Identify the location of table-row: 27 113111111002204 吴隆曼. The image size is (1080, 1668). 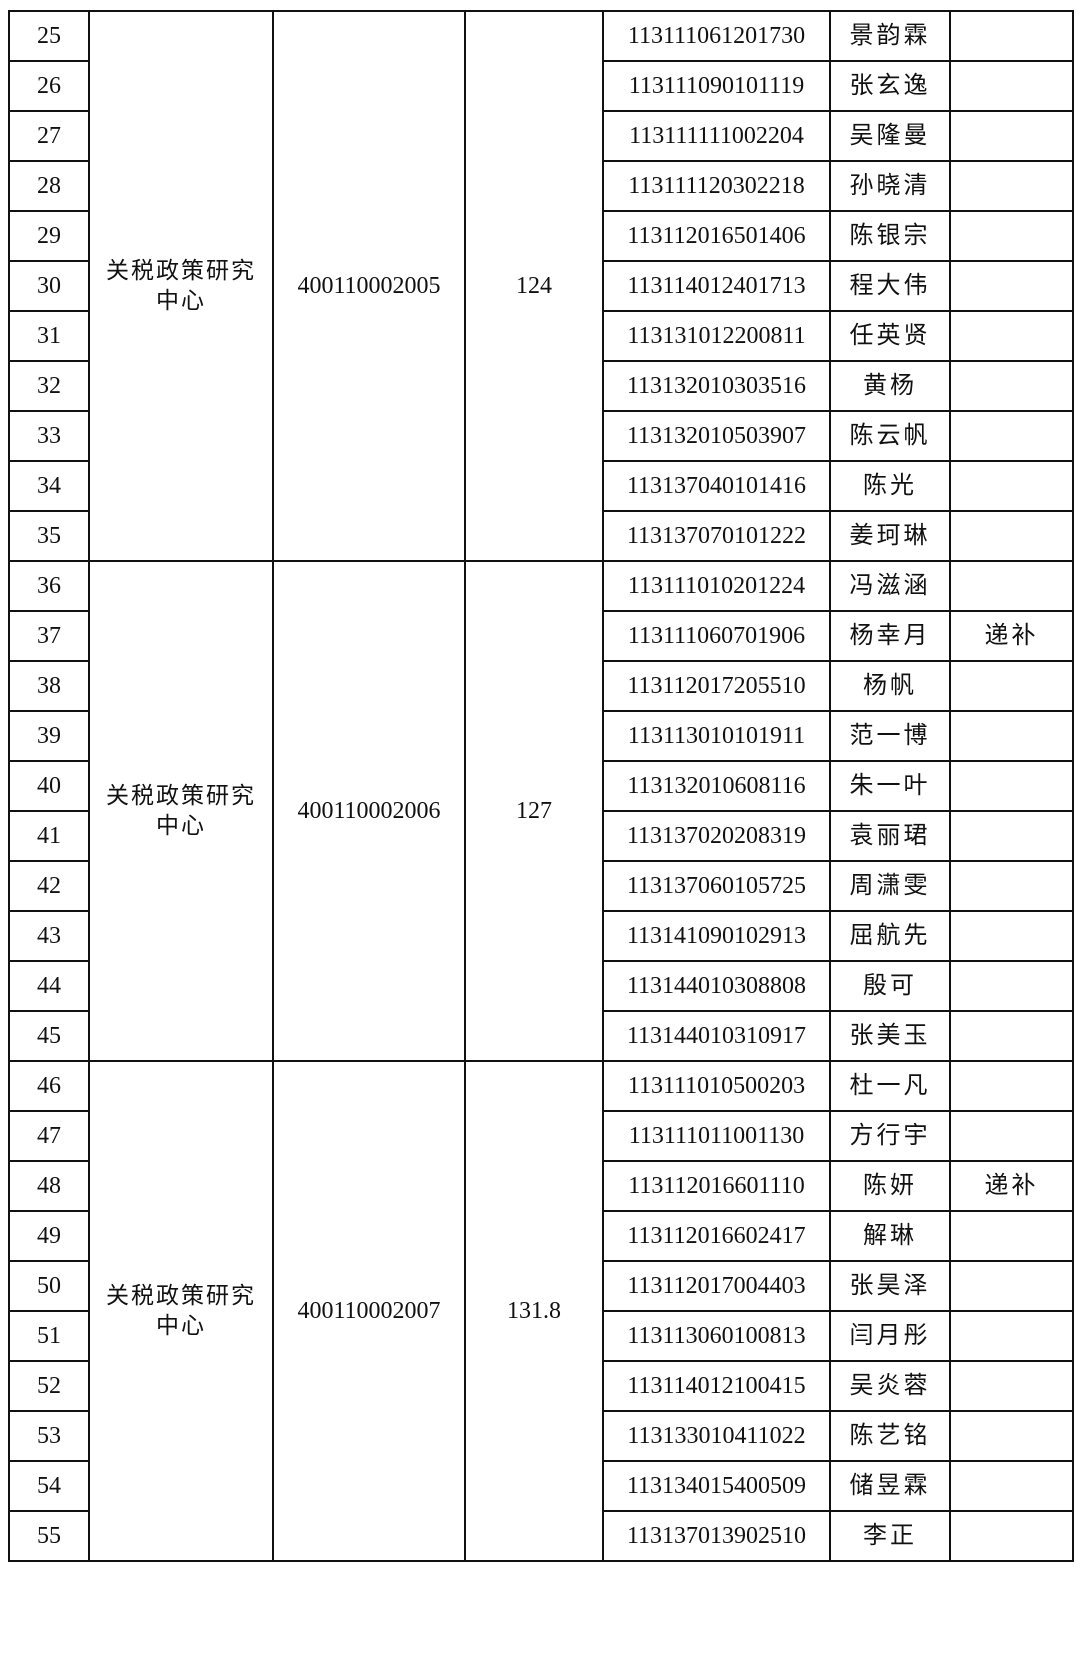
(541, 136).